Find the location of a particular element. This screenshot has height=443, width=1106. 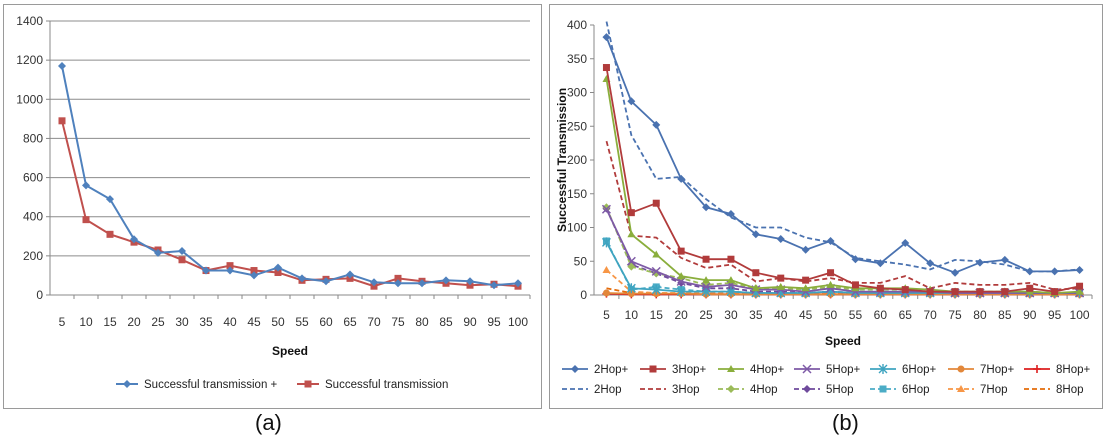

legend-label: 2Hop is located at coordinates (608, 390).